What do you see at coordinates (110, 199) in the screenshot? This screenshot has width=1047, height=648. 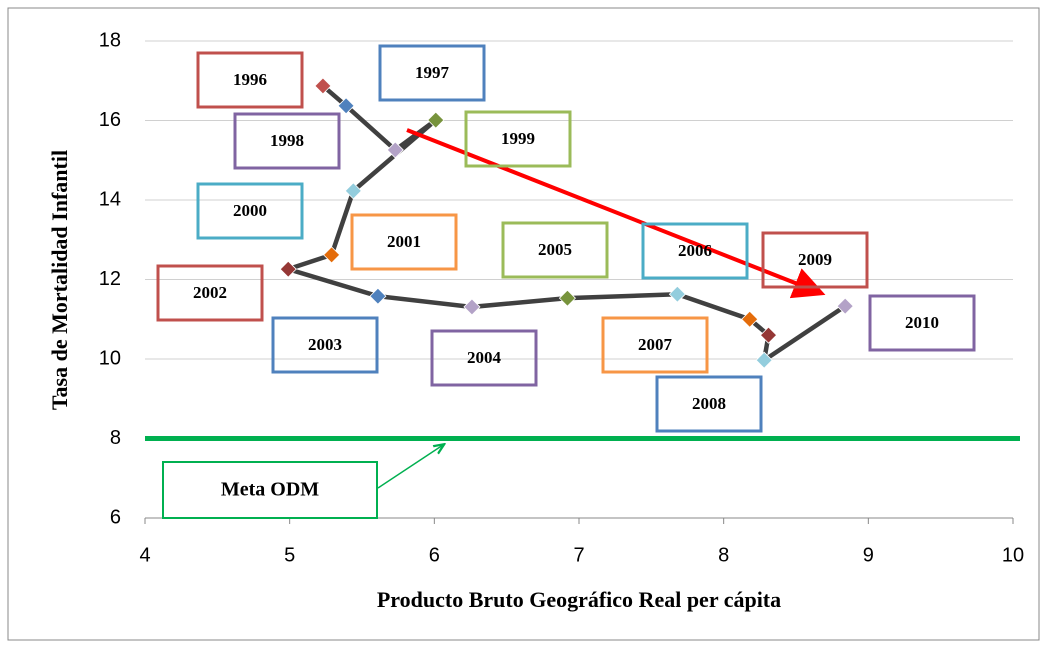 I see `y-tick-label: 14` at bounding box center [110, 199].